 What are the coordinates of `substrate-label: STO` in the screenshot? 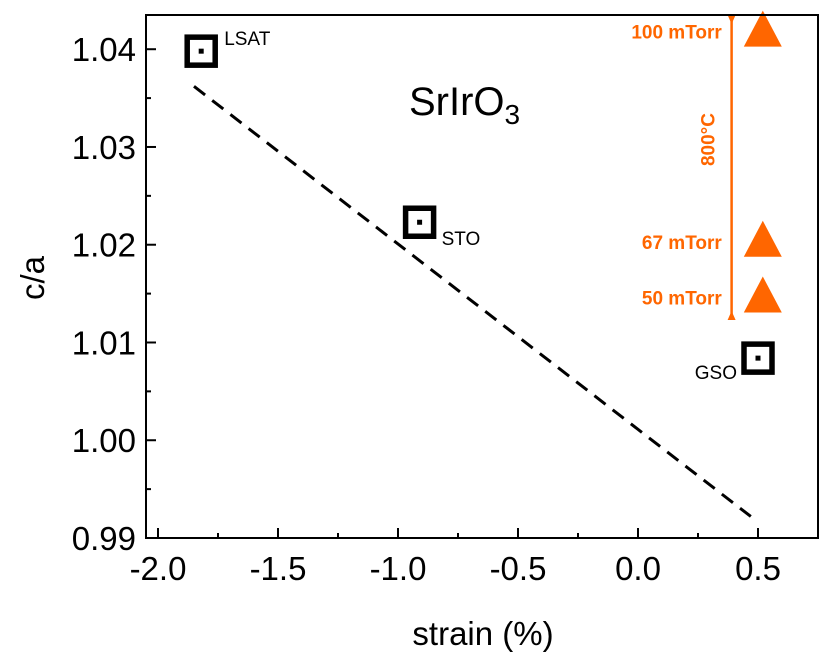 It's located at (461, 239).